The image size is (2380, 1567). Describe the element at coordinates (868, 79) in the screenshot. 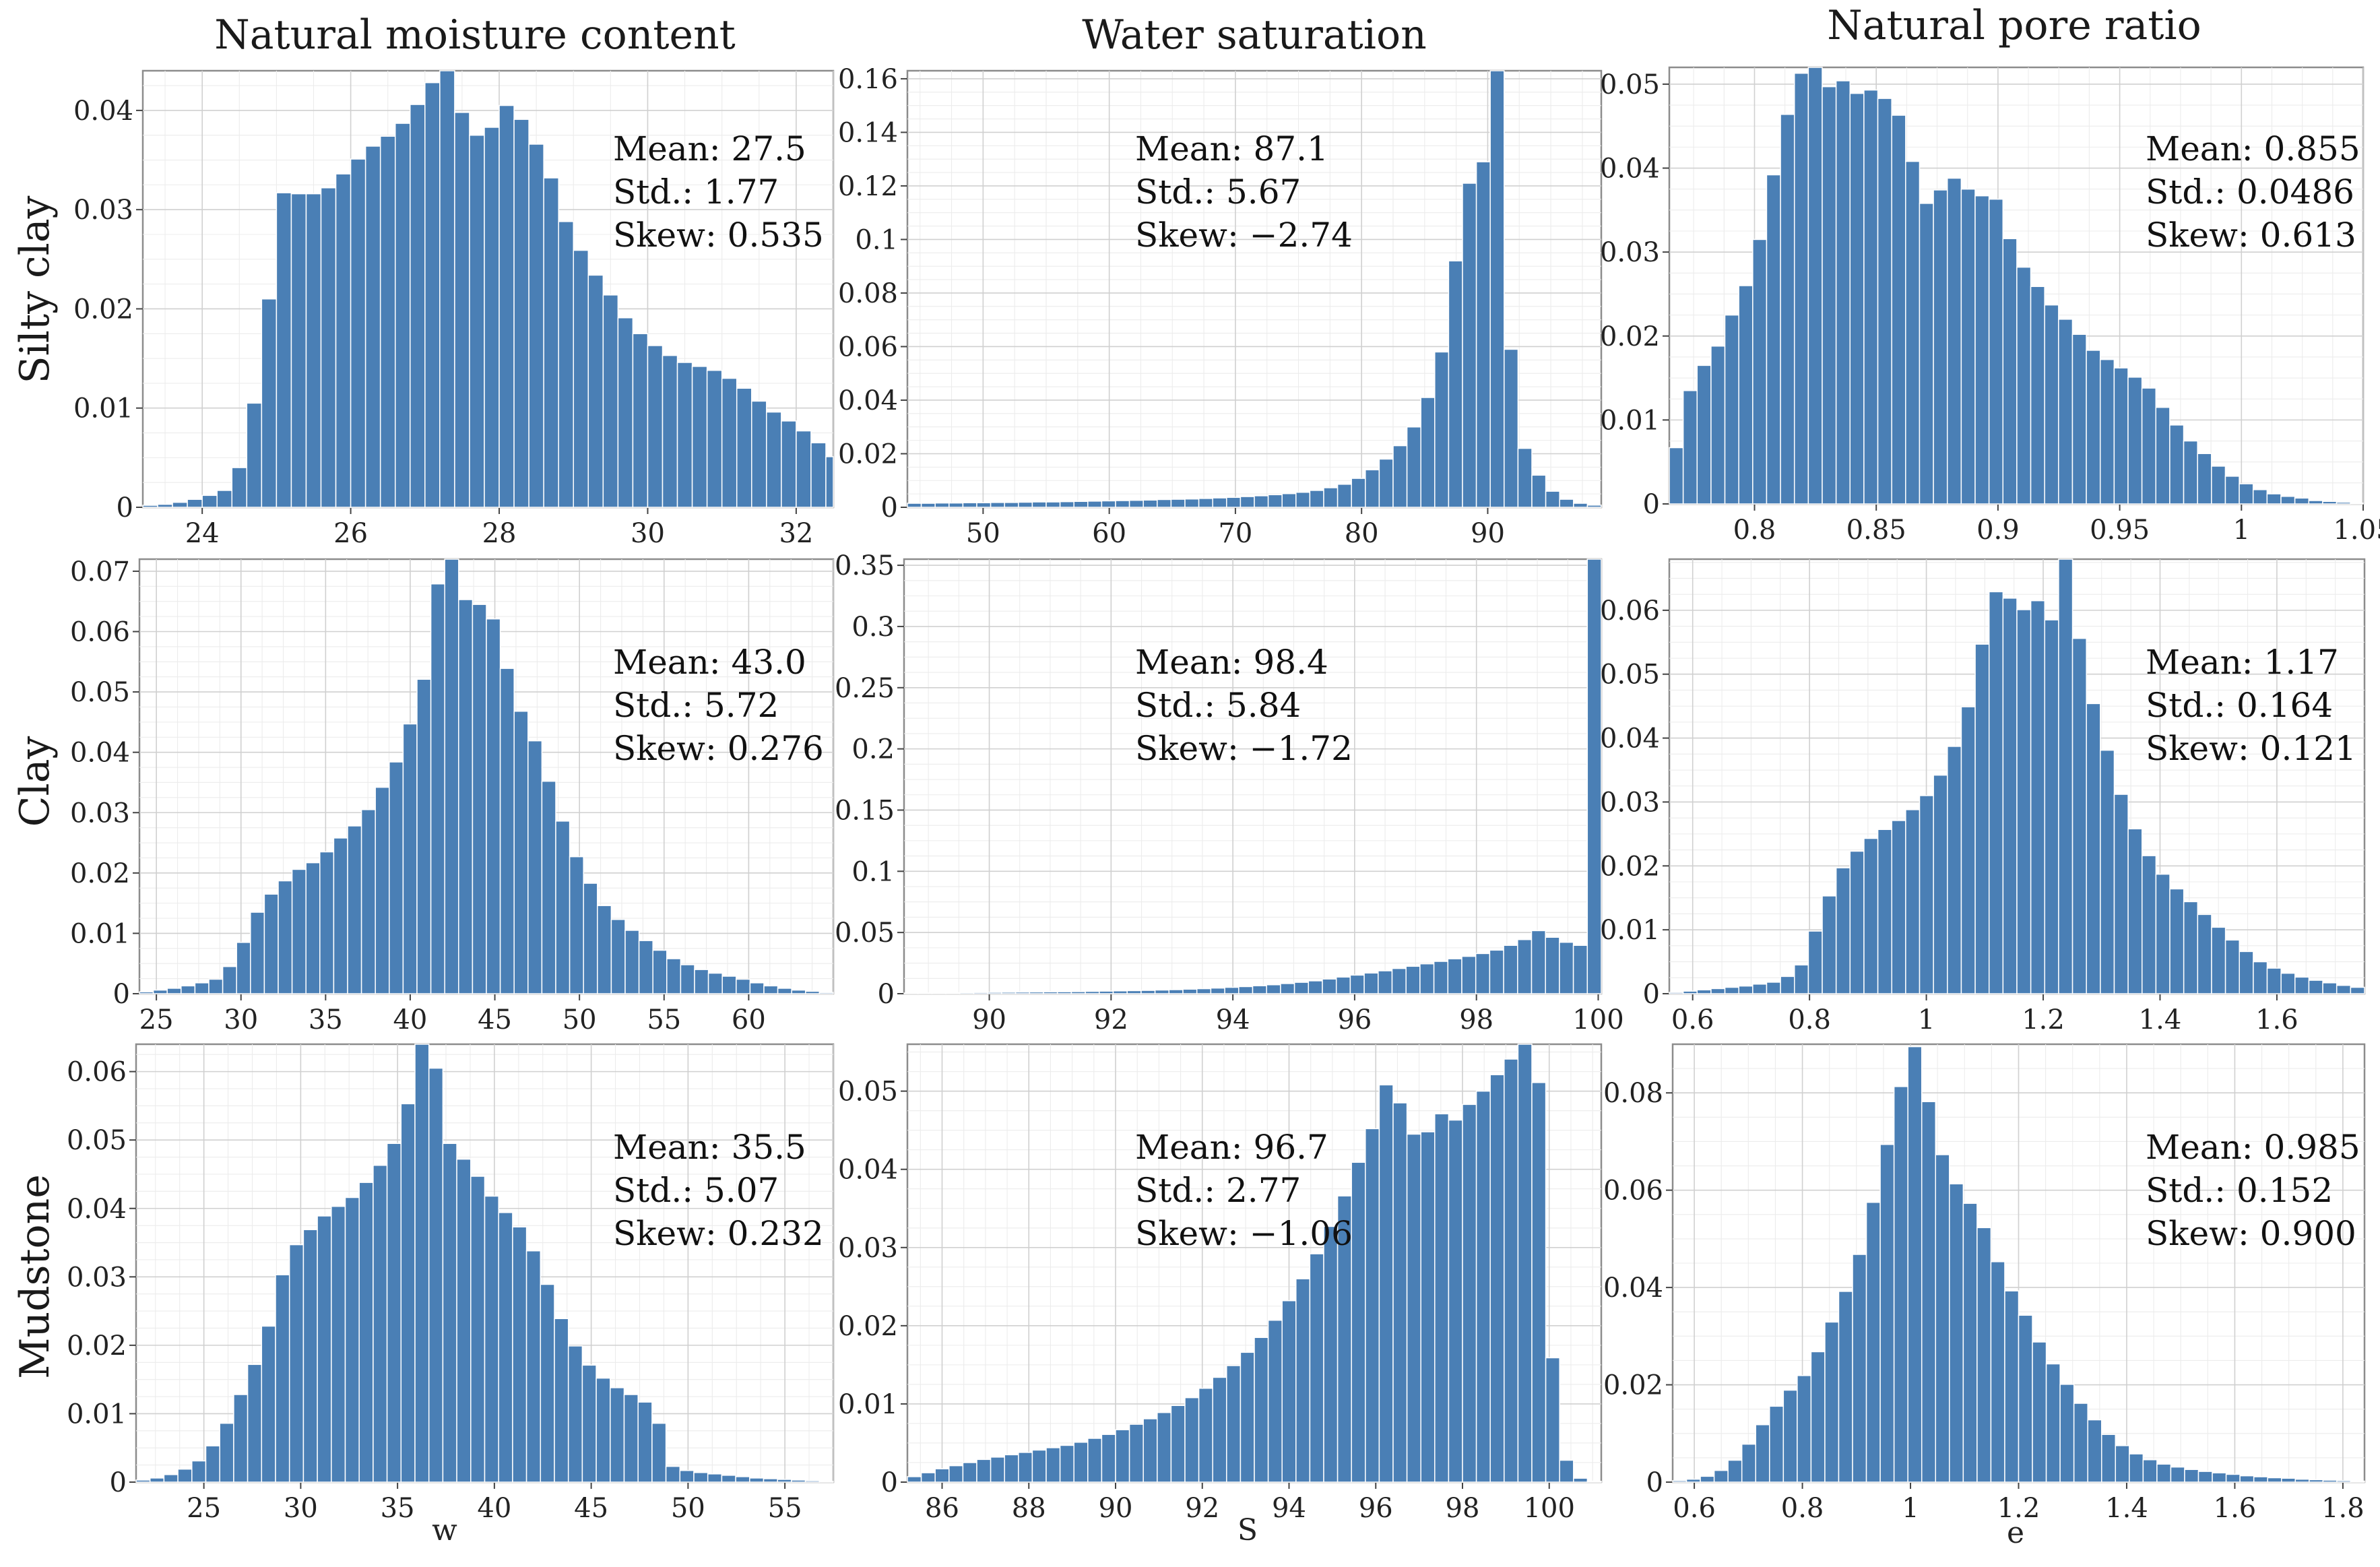

I see `y-tick-label: 0.16` at that location.